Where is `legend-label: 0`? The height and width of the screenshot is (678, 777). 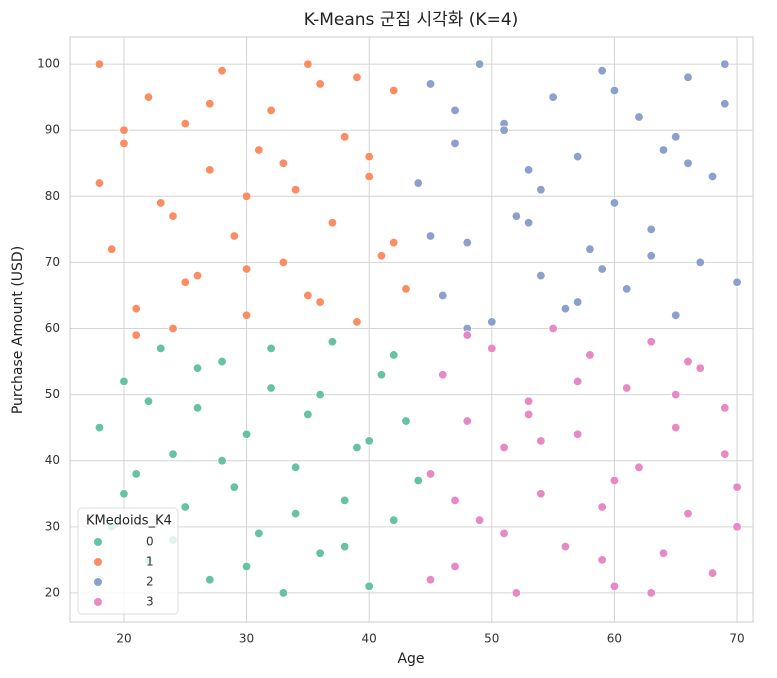 legend-label: 0 is located at coordinates (150, 542).